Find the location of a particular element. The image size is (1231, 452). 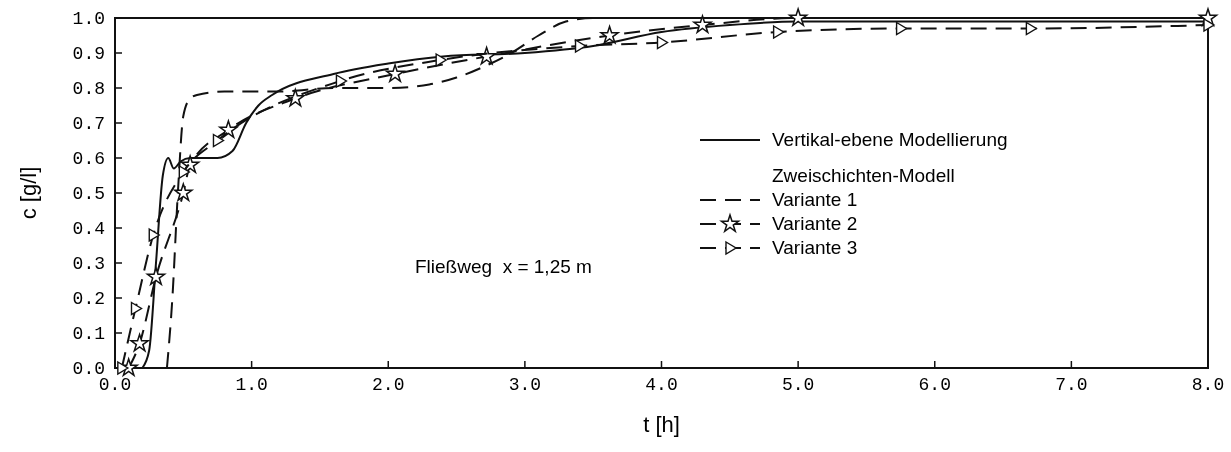

legend-label: Vertikal-ebene Modellierung is located at coordinates (890, 139).